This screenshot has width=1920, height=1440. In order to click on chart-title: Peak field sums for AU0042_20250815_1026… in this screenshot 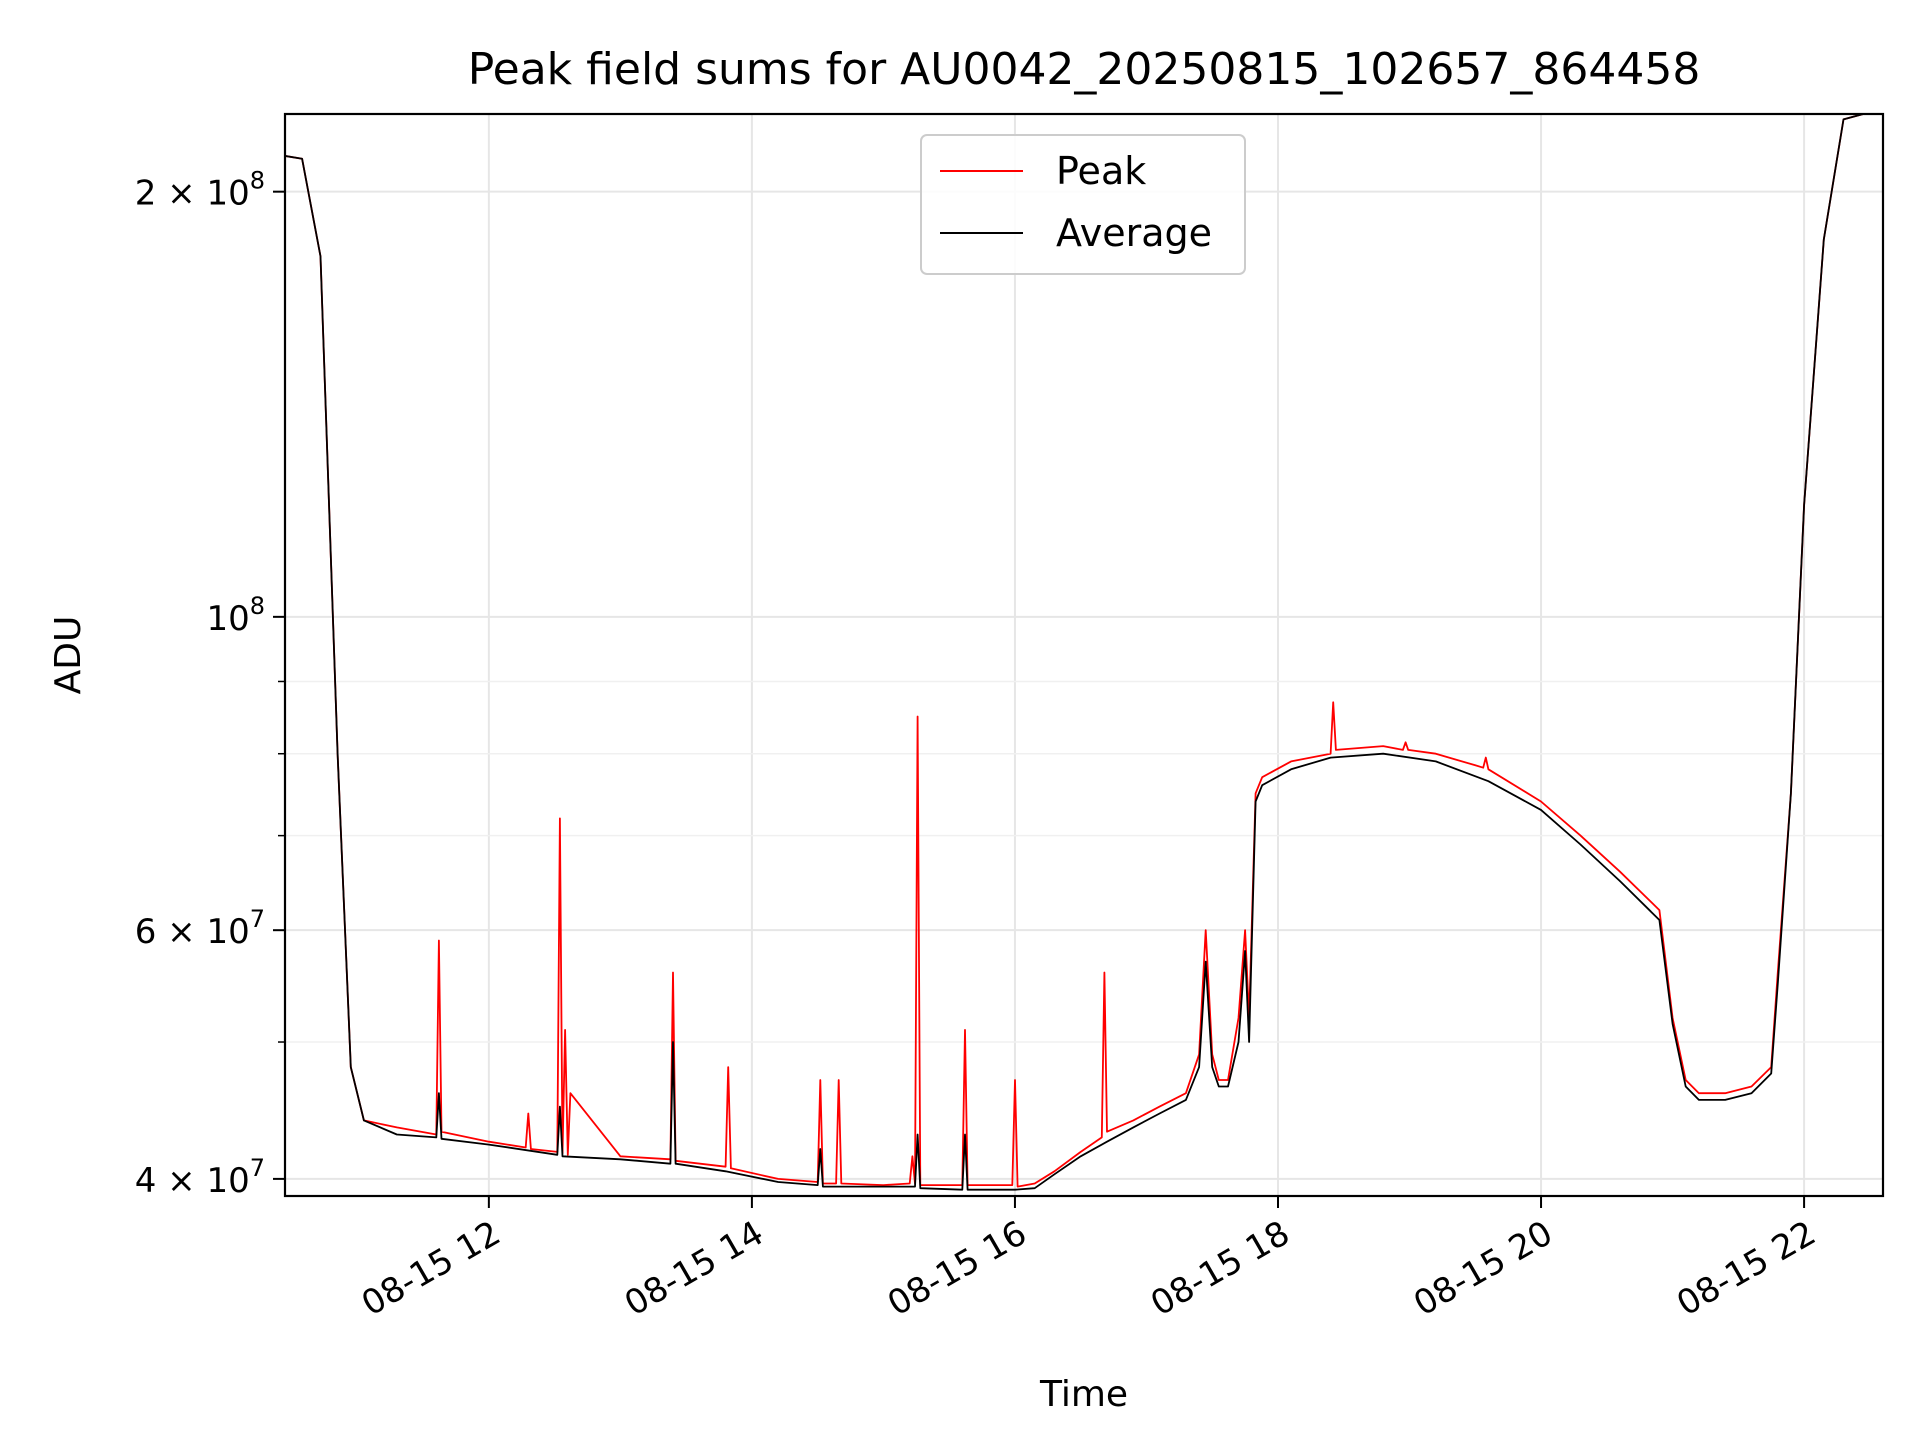, I will do `click(1084, 69)`.